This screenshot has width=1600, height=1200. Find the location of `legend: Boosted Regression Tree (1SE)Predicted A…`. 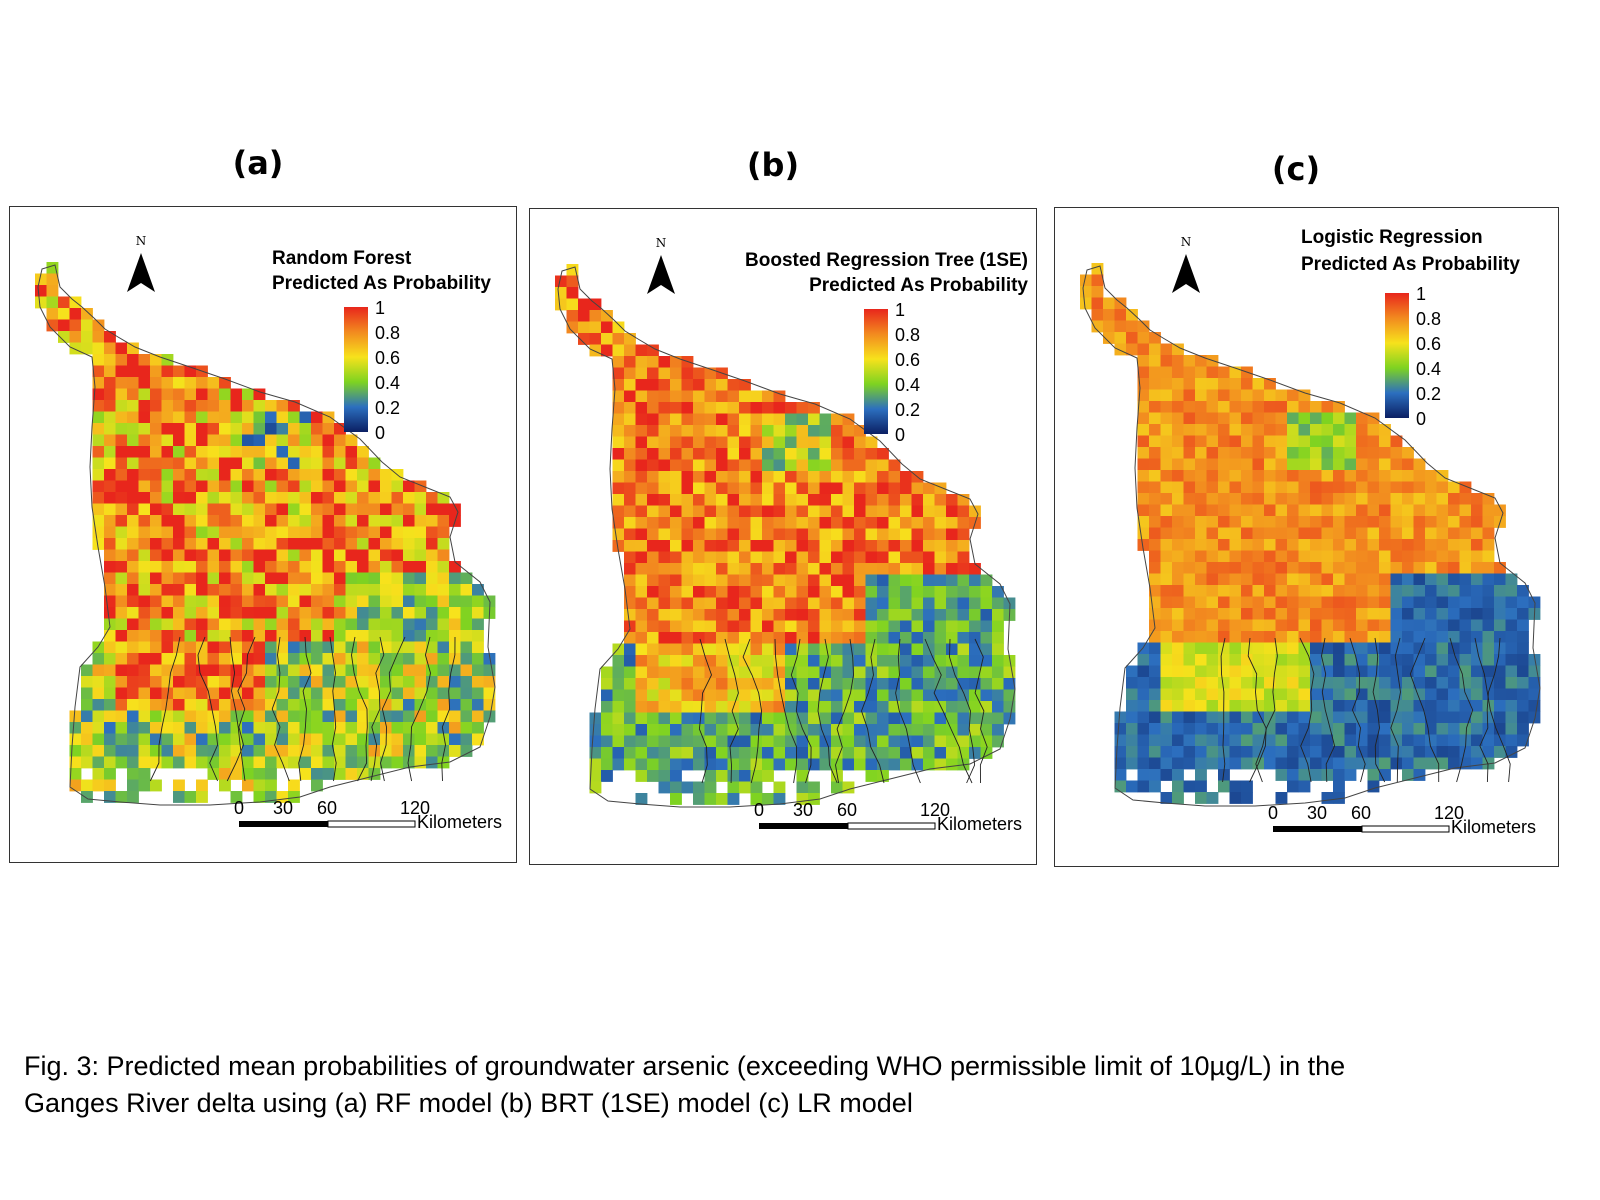

legend: Boosted Regression Tree (1SE)Predicted A… is located at coordinates (886, 347).